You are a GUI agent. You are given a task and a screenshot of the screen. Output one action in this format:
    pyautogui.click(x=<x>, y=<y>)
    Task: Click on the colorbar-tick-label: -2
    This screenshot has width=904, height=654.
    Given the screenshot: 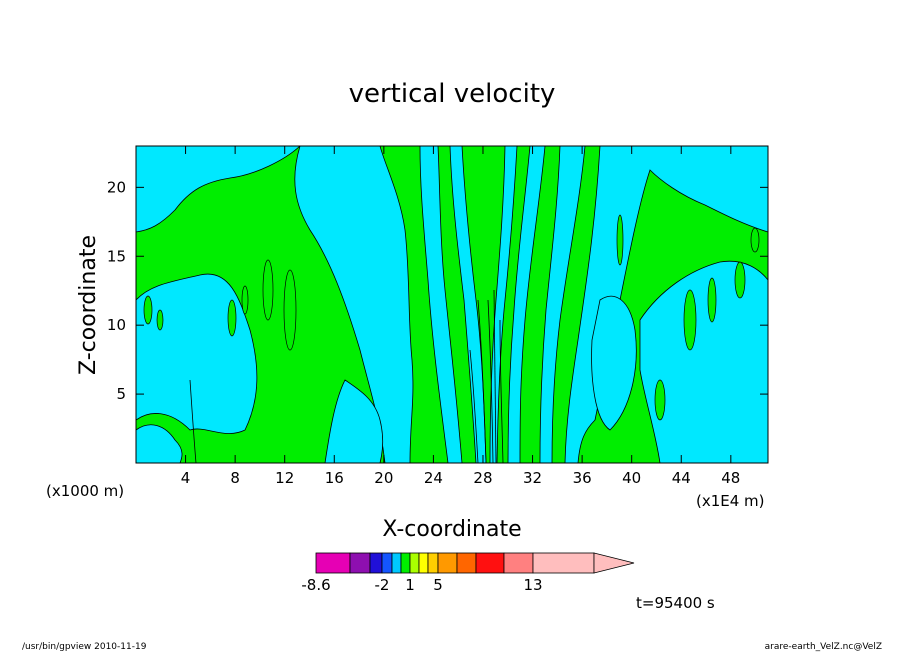 What is the action you would take?
    pyautogui.click(x=382, y=585)
    